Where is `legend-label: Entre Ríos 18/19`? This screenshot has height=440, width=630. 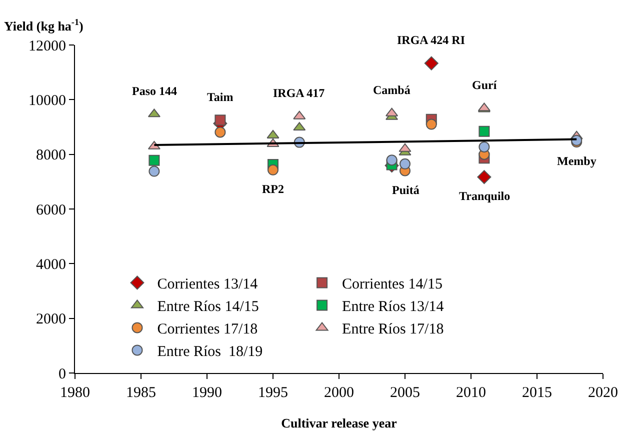 legend-label: Entre Ríos 18/19 is located at coordinates (210, 352).